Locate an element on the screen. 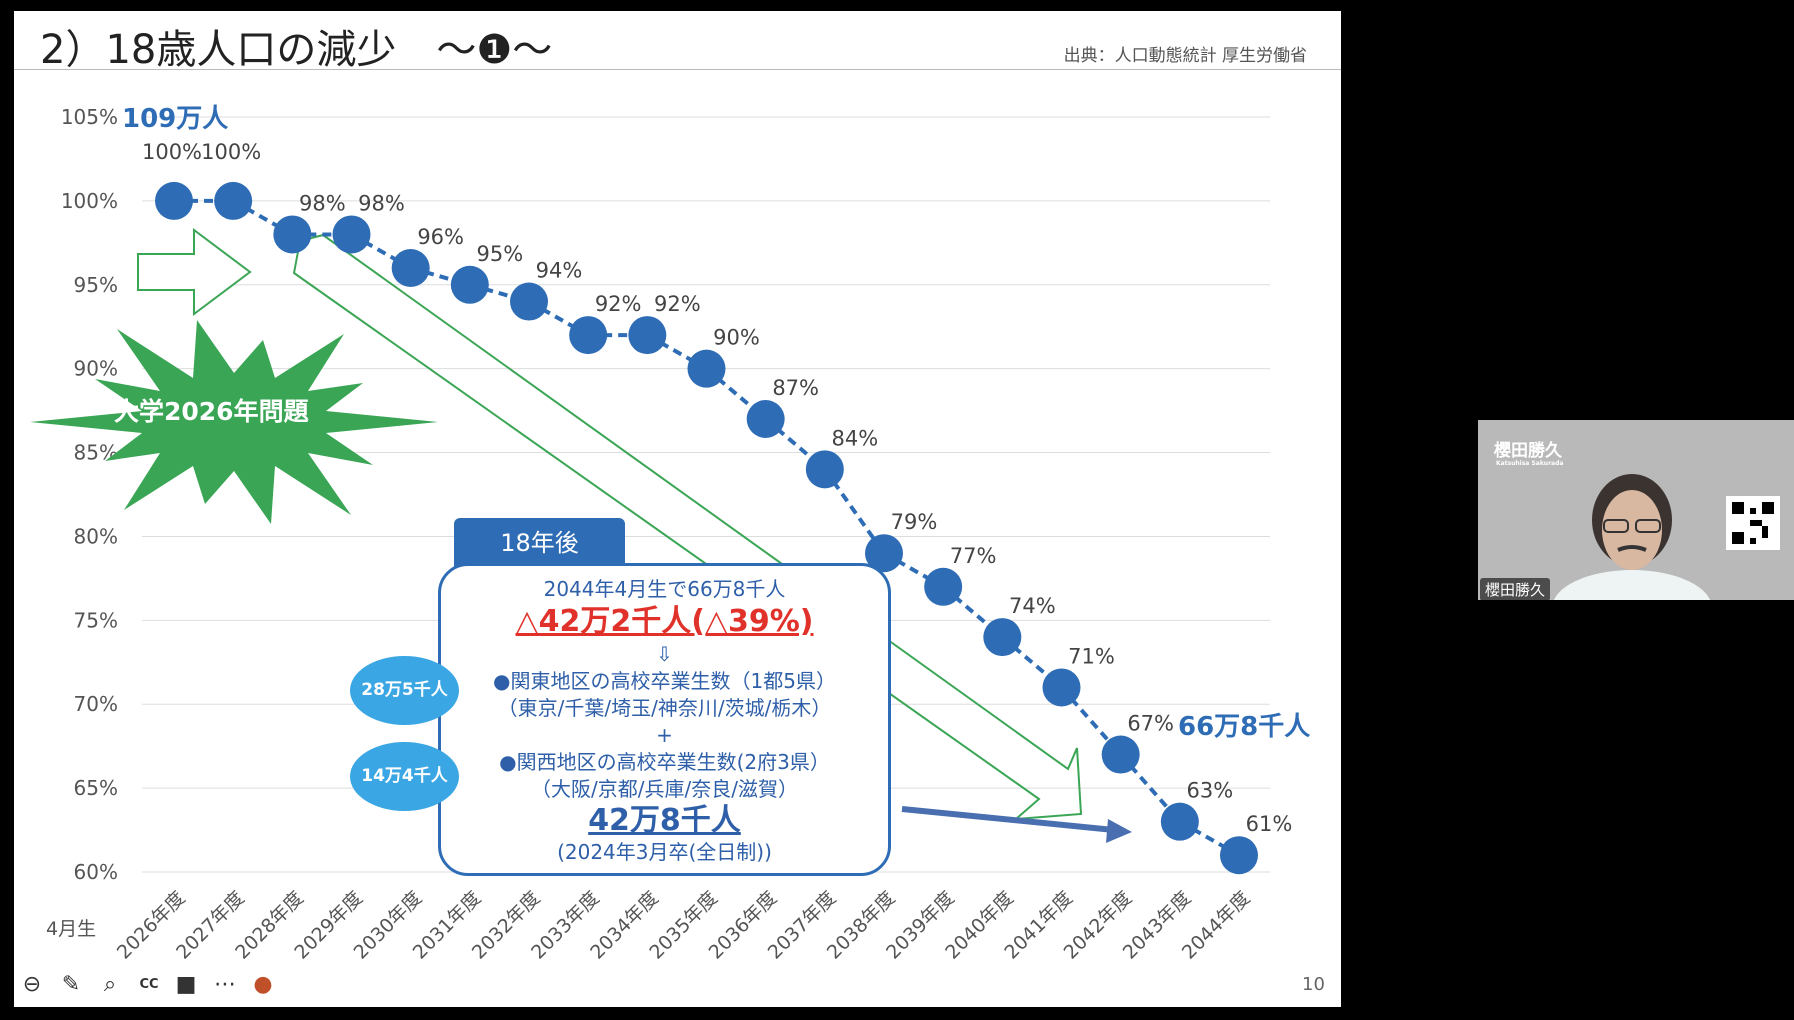  more-icon: ⋯ is located at coordinates (225, 984).